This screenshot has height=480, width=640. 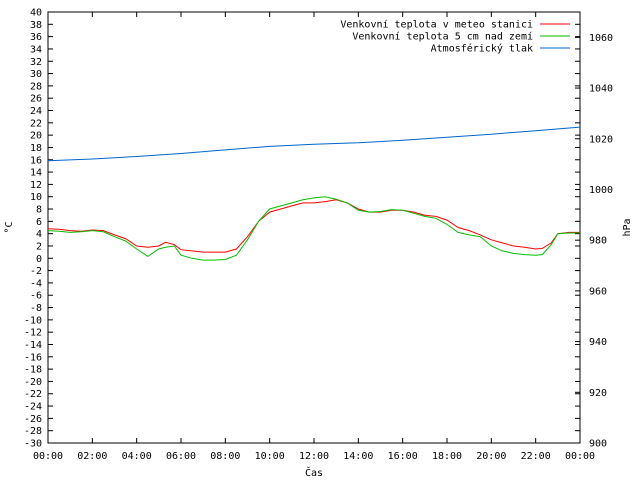 What do you see at coordinates (39, 222) in the screenshot?
I see `y-tick-label: 6` at bounding box center [39, 222].